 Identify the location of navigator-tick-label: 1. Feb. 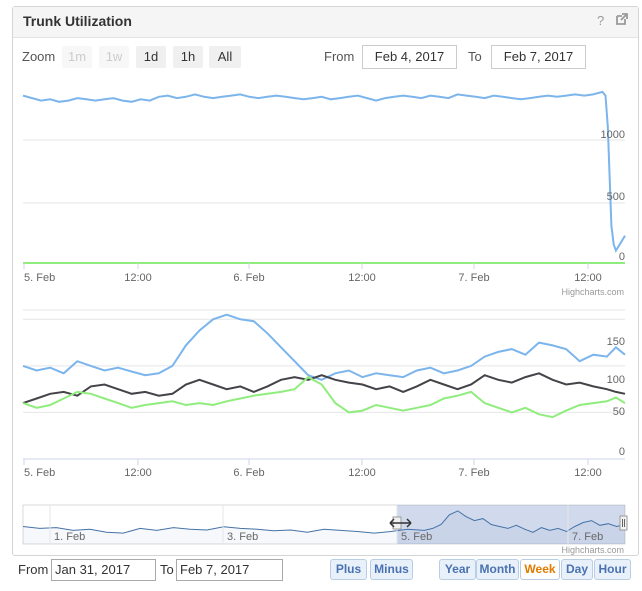
(69, 537).